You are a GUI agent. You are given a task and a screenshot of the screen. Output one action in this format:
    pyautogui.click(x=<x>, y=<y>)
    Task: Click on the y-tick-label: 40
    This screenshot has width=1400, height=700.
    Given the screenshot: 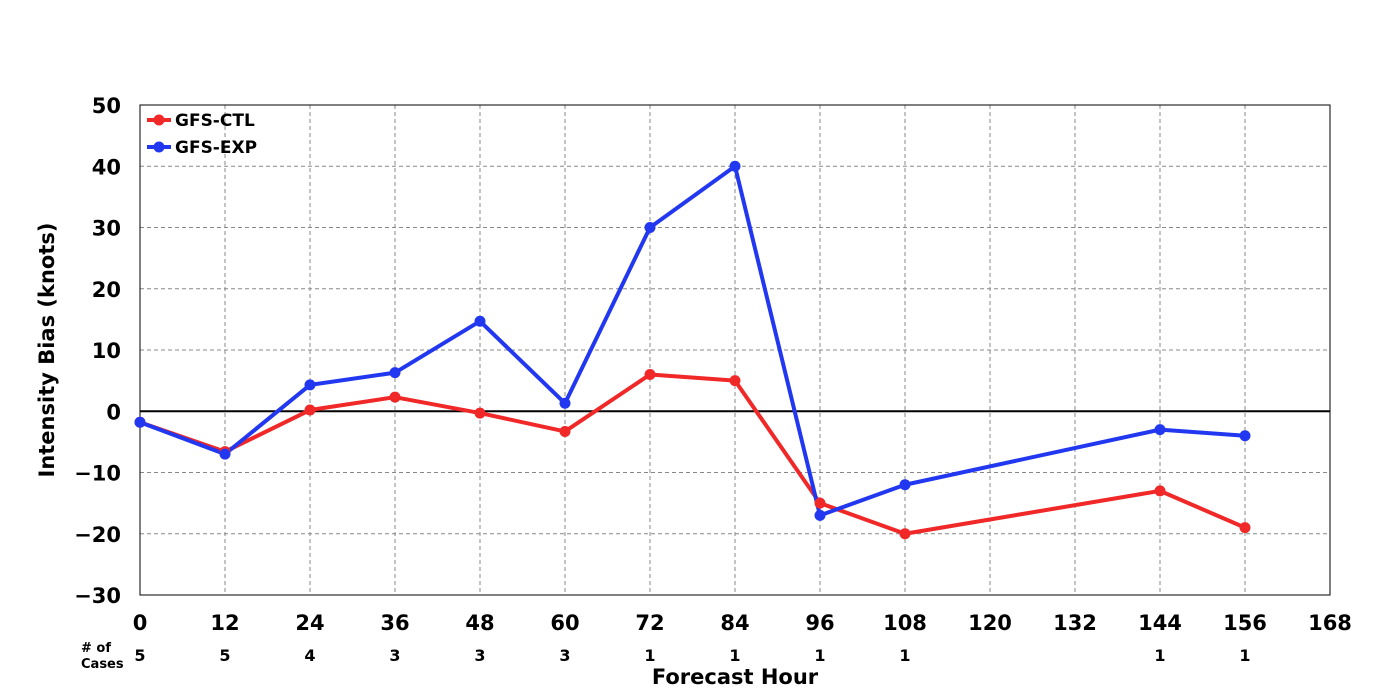 What is the action you would take?
    pyautogui.click(x=106, y=167)
    